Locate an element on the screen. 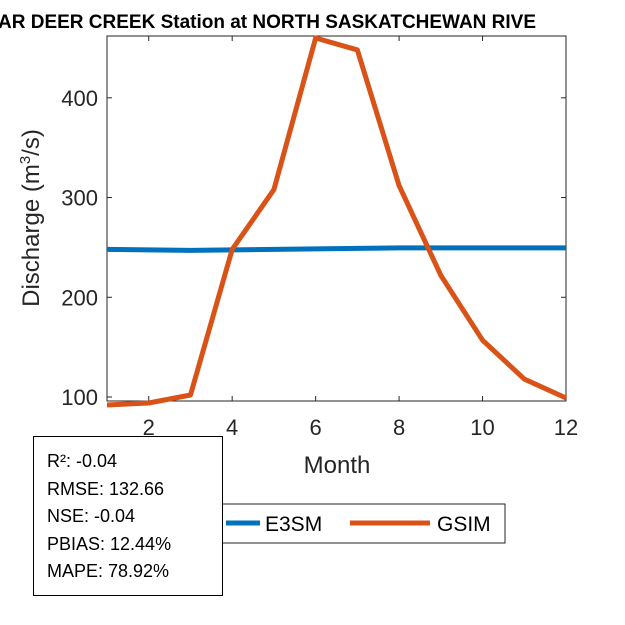 This screenshot has height=625, width=625. x-axis-label: Month is located at coordinates (337, 465).